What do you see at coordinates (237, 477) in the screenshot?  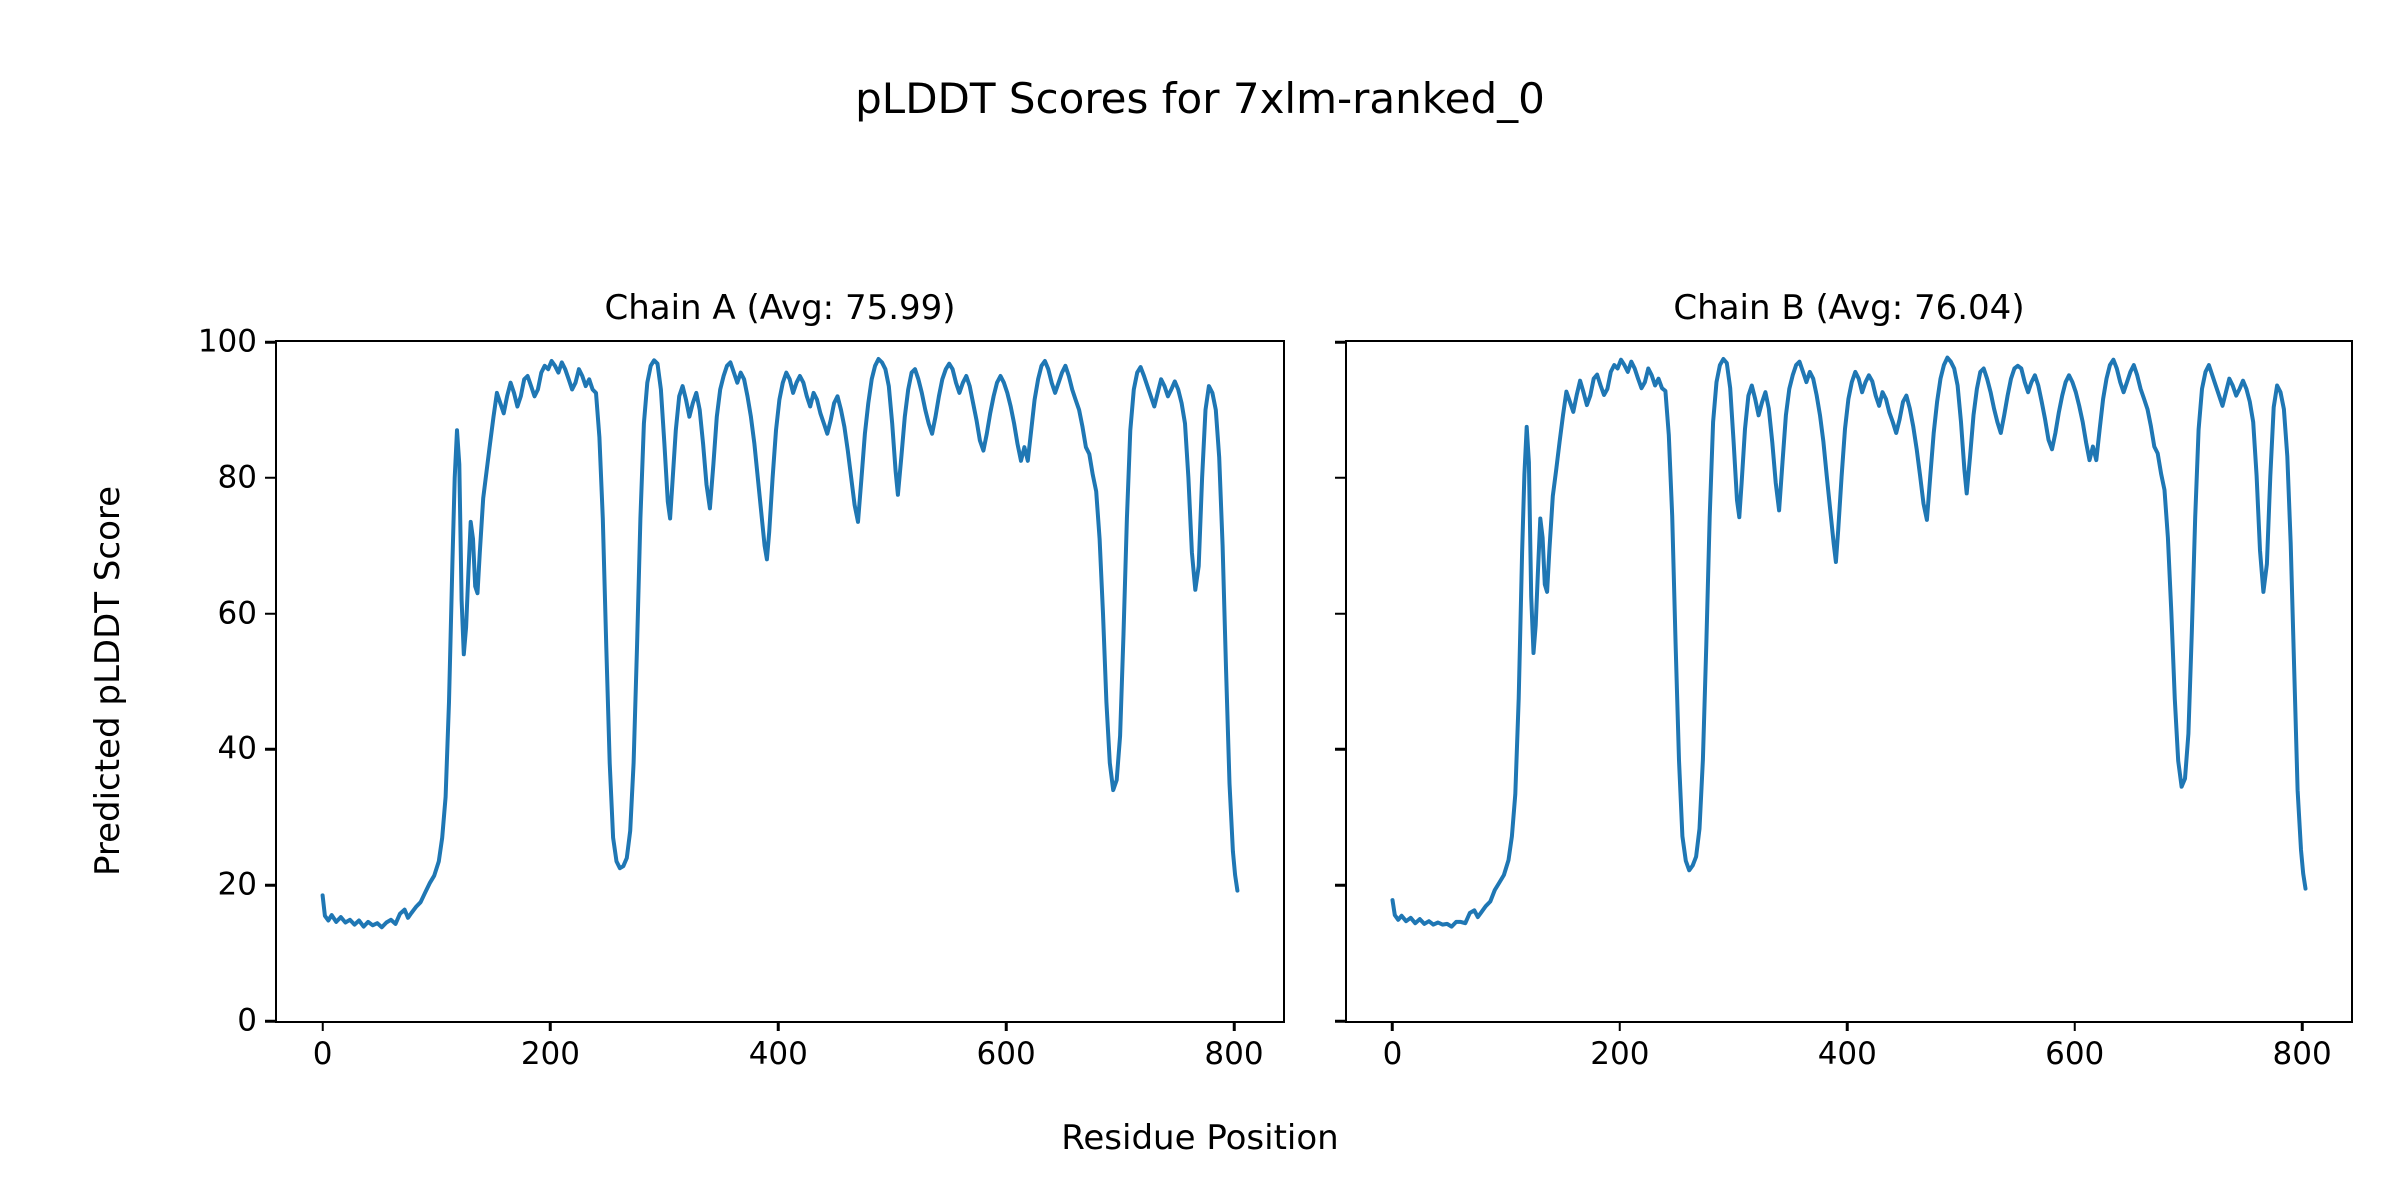 I see `y-tick-label: 80` at bounding box center [237, 477].